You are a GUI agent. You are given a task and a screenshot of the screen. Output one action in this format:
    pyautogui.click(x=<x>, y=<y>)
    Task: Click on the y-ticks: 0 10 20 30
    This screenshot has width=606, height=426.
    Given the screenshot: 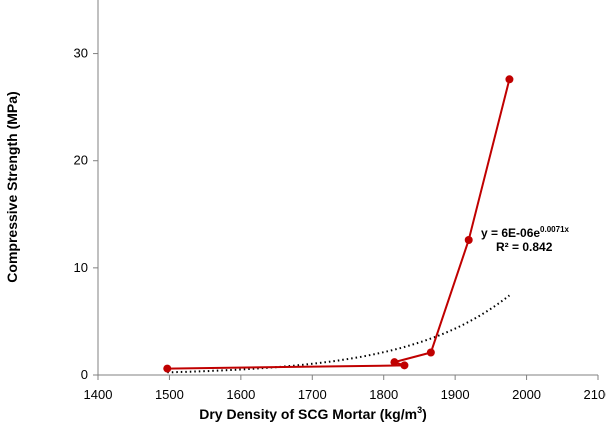 What is the action you would take?
    pyautogui.click(x=86, y=214)
    